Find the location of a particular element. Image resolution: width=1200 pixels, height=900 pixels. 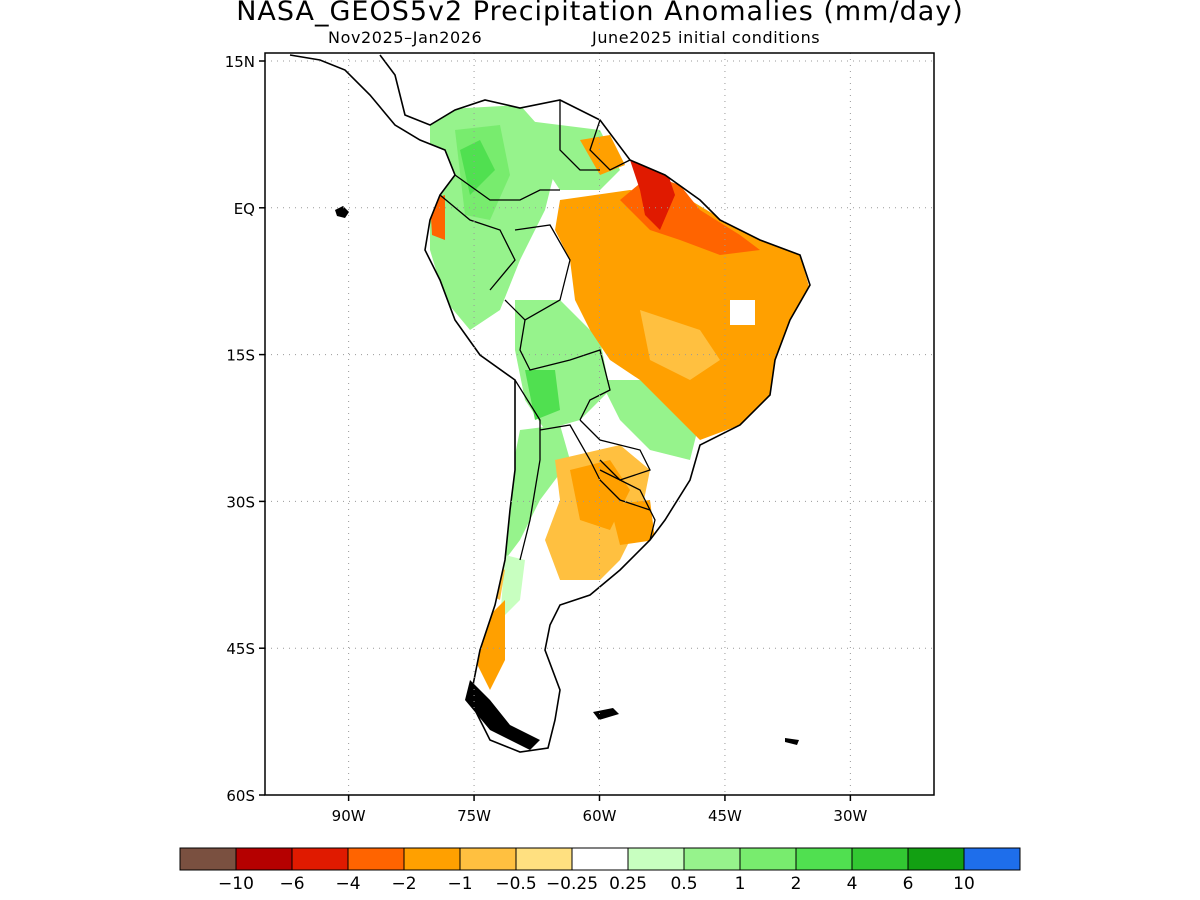

lon-tick-label: 30W is located at coordinates (850, 816).